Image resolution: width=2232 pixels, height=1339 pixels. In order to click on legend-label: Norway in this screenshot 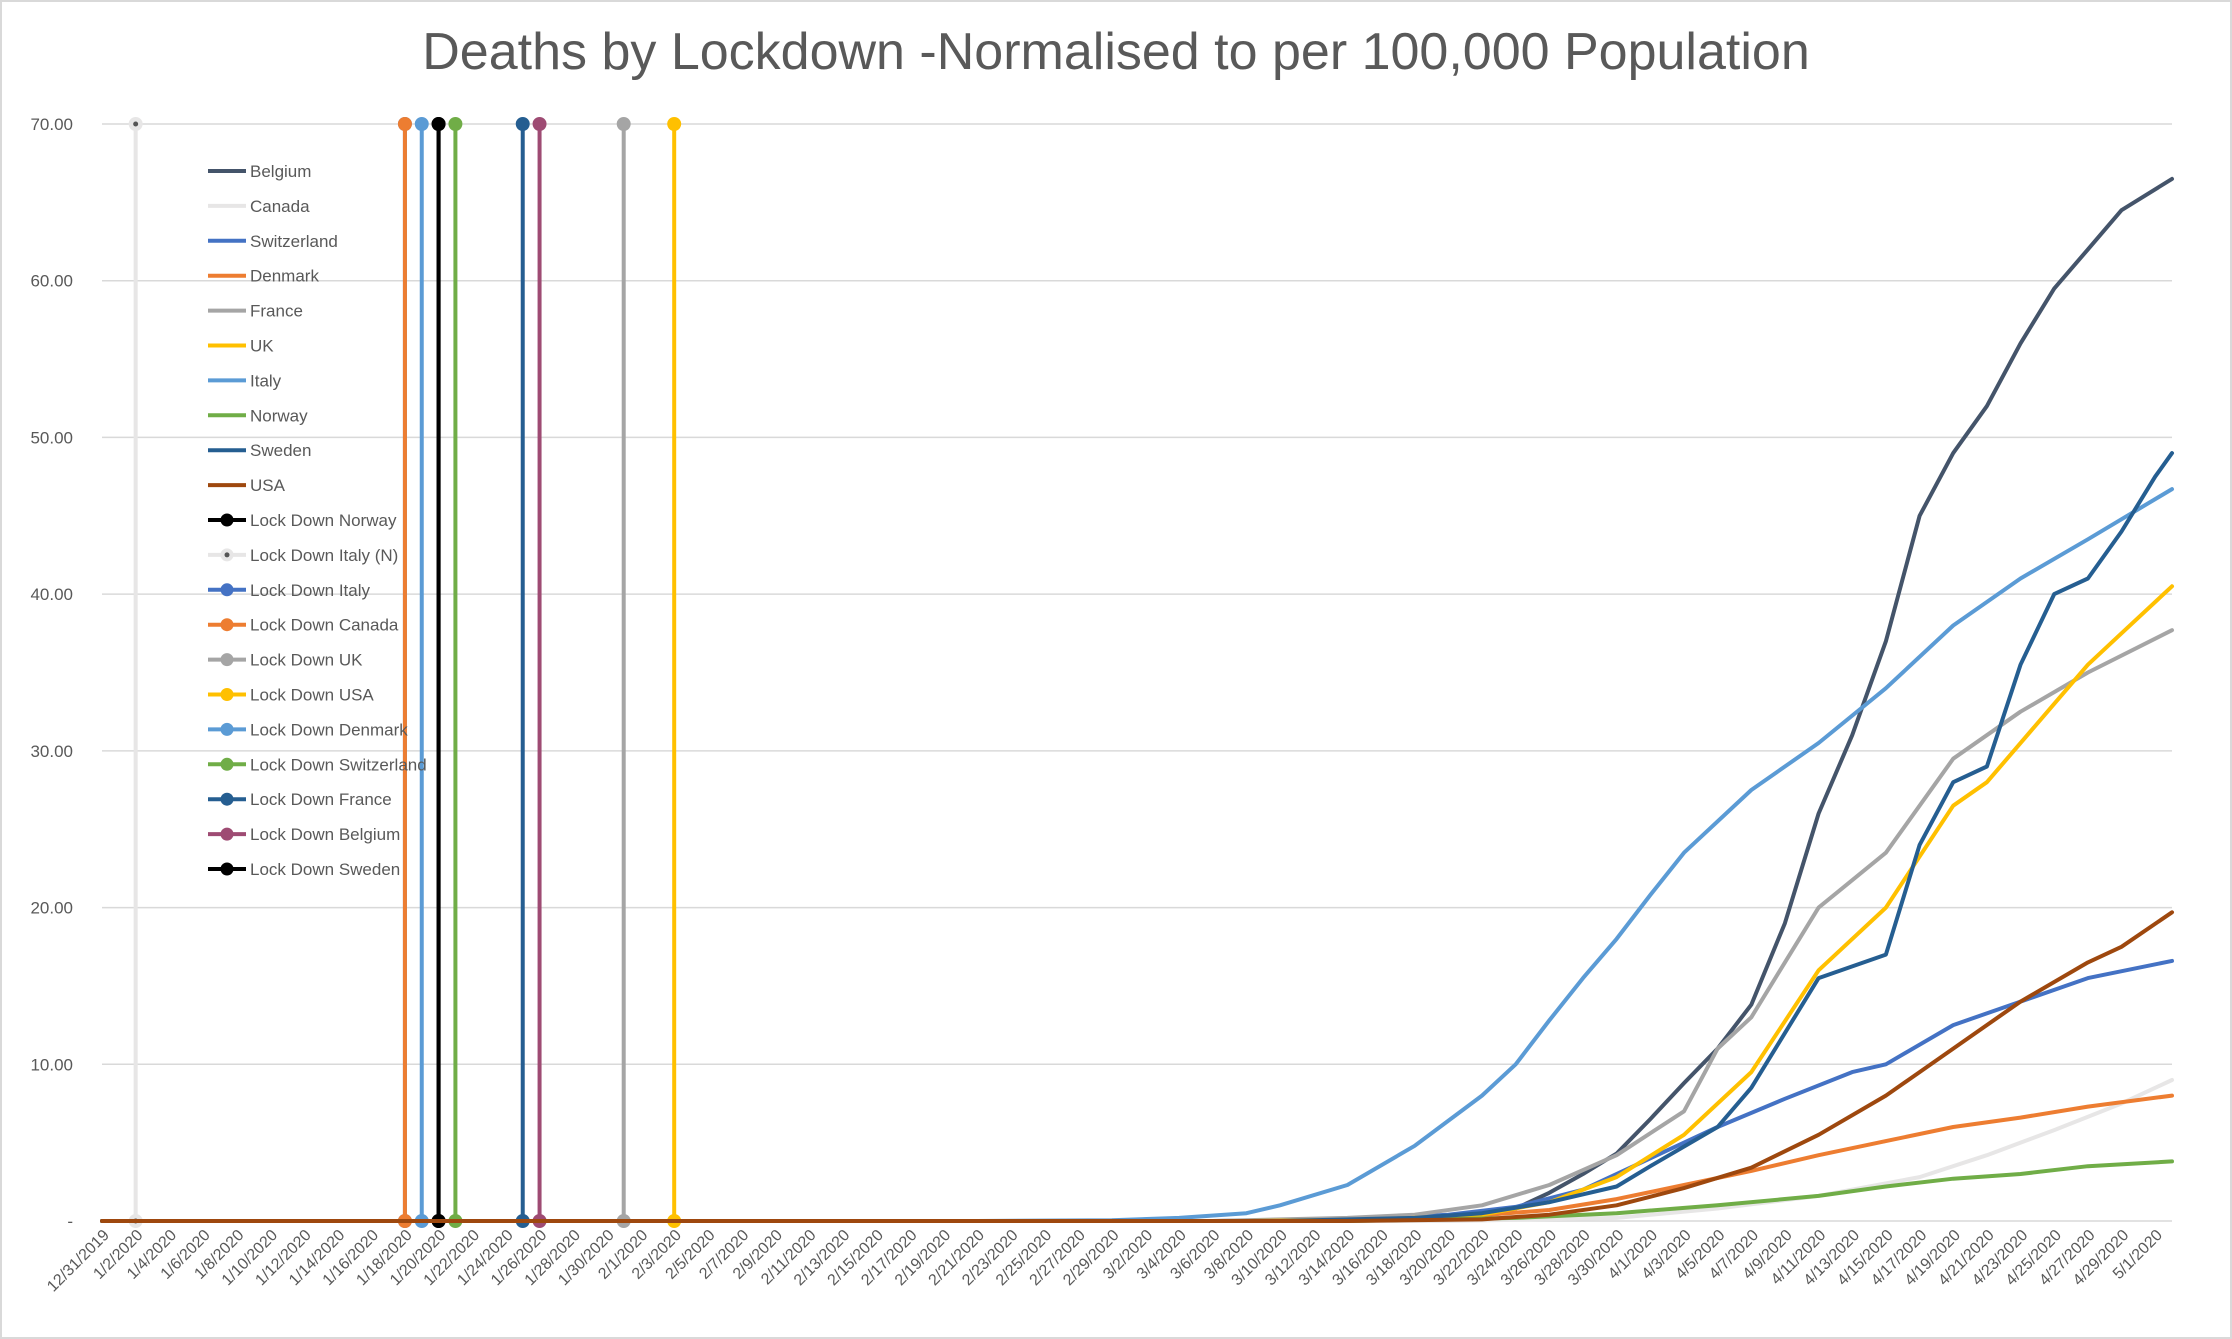, I will do `click(279, 415)`.